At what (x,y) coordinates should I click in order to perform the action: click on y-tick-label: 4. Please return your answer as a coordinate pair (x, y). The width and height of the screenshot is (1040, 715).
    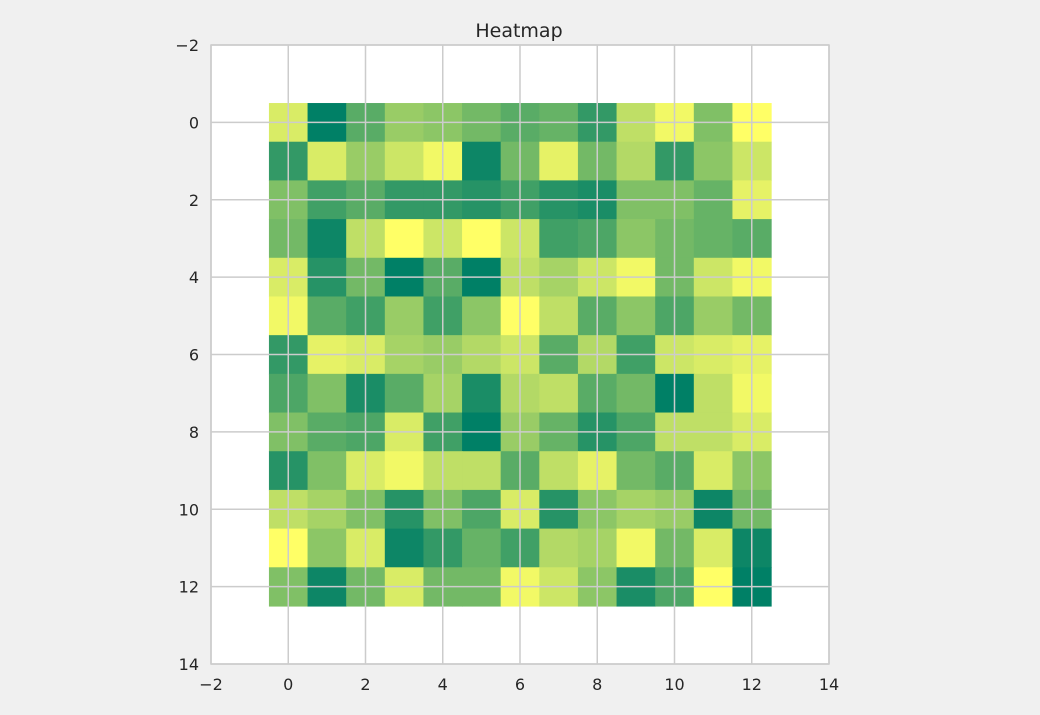
    Looking at the image, I should click on (194, 277).